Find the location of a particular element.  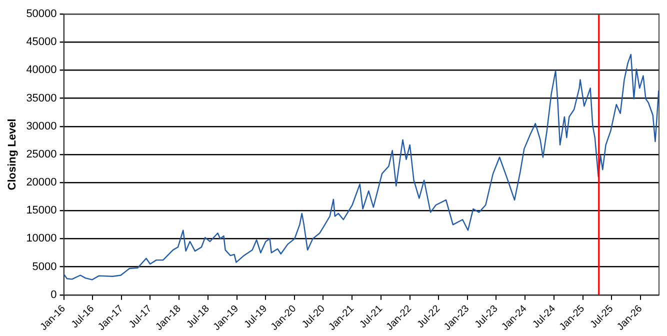

y-tick-label: 40000 is located at coordinates (41, 70).